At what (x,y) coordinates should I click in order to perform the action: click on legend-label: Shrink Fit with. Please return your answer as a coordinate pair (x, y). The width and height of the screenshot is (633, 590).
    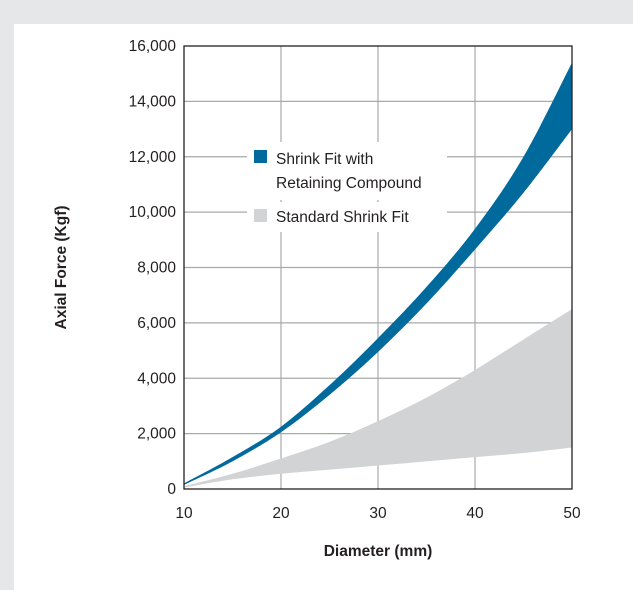
    Looking at the image, I should click on (324, 159).